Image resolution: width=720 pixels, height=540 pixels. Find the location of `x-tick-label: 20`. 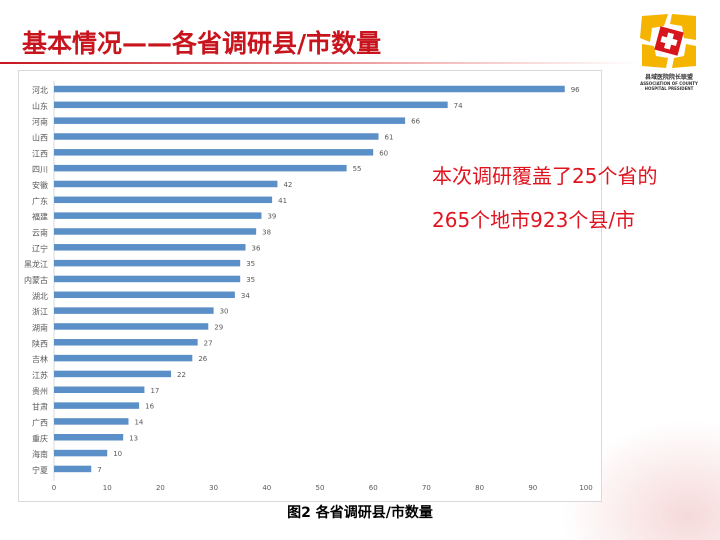

x-tick-label: 20 is located at coordinates (160, 488).